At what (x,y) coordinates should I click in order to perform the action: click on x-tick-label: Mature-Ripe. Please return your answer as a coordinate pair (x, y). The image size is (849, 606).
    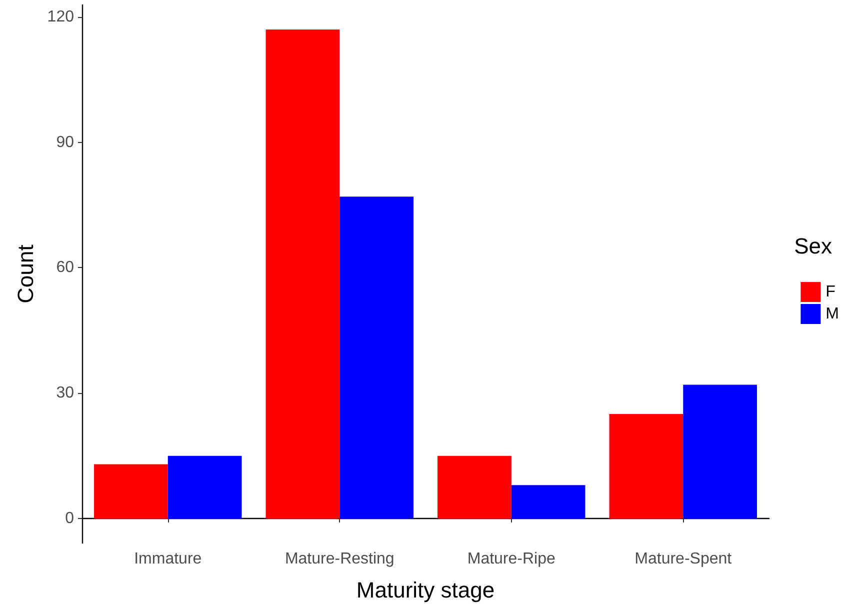
    Looking at the image, I should click on (511, 559).